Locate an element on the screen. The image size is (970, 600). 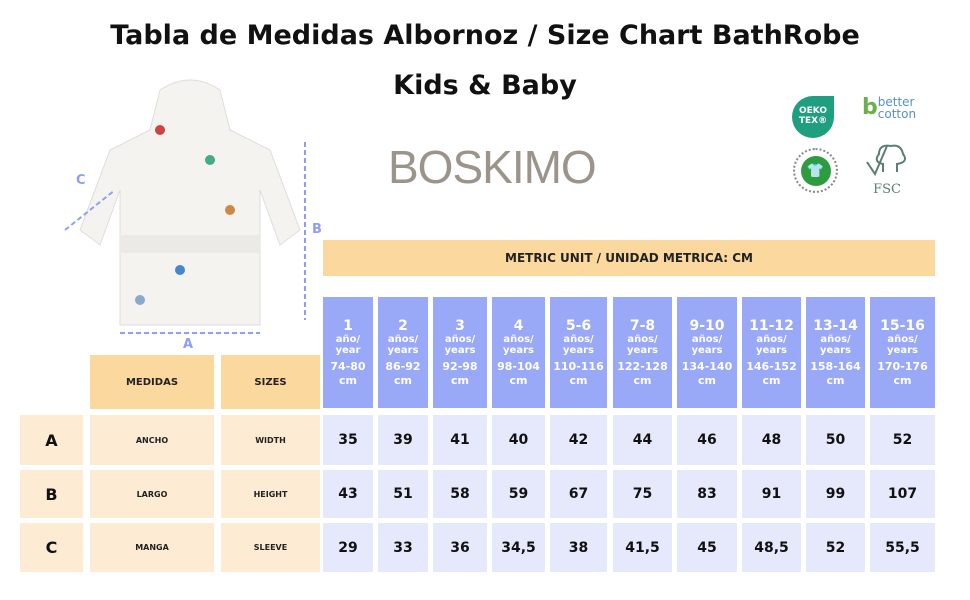
size-header: 5-6 años/ years 110-116 cm is located at coordinates (578, 352).